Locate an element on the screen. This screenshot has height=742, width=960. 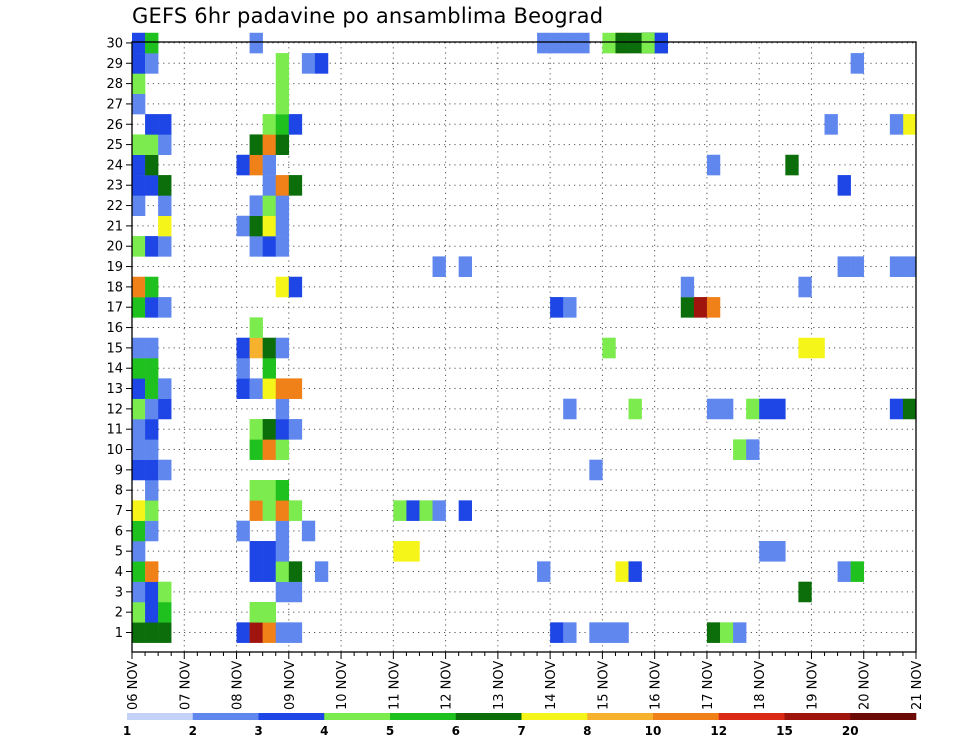
y-tick-label: 4 is located at coordinates (119, 572).